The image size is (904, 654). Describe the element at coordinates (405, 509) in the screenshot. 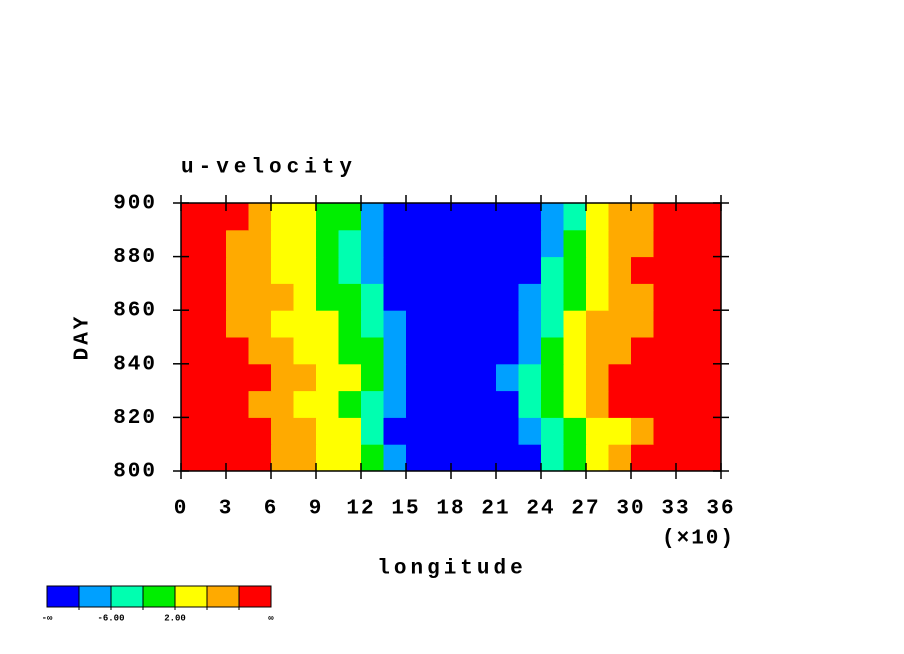

I see `x-tick-label: 15` at that location.